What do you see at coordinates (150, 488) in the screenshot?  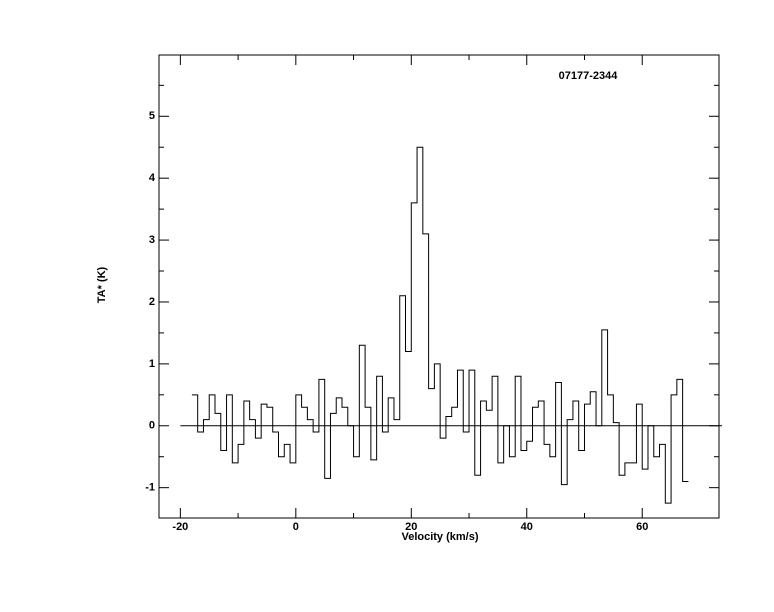 I see `y-tick-label: -1` at bounding box center [150, 488].